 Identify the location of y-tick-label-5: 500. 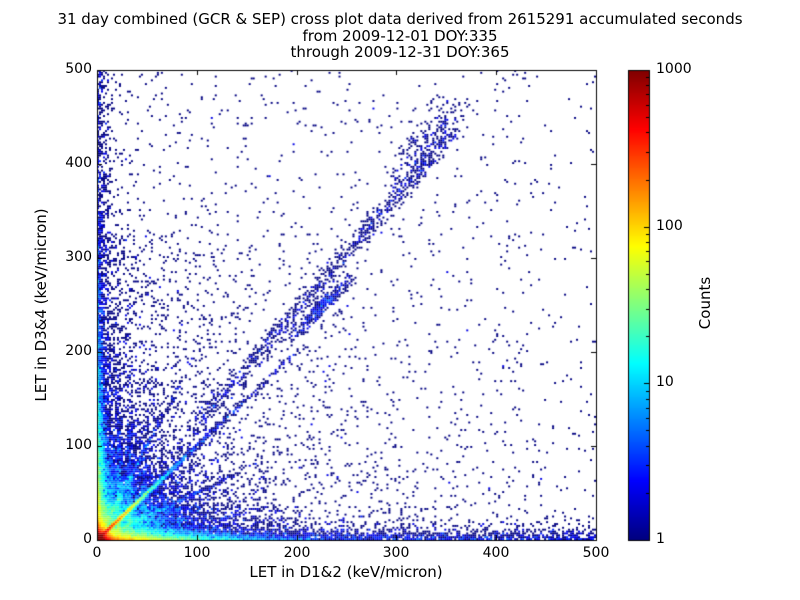
(78, 69).